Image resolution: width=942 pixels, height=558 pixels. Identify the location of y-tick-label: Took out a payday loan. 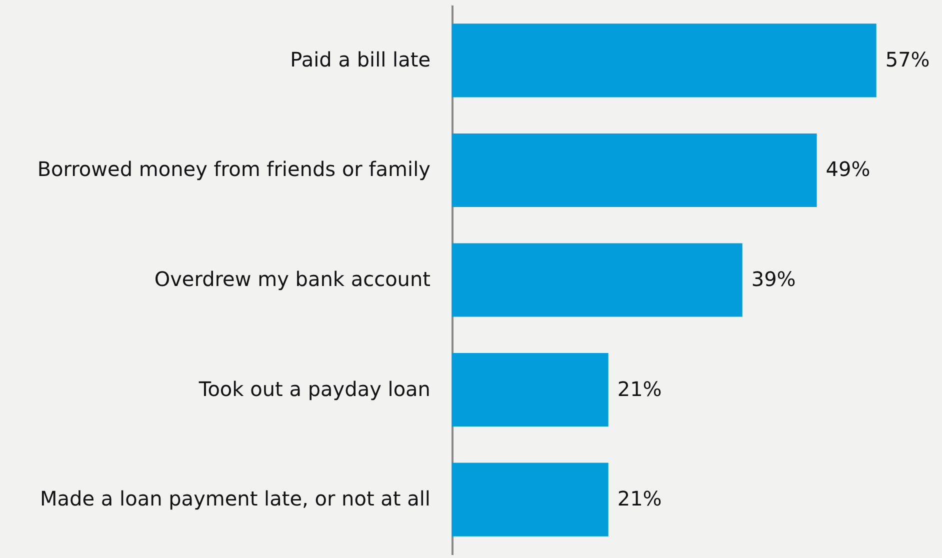
(314, 388).